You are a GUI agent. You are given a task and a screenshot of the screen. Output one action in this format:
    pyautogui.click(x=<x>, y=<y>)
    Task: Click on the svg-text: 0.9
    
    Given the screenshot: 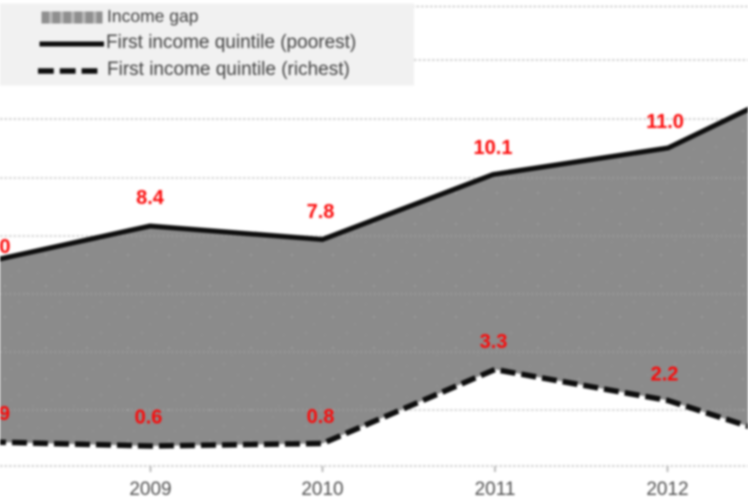 What is the action you would take?
    pyautogui.click(x=5, y=414)
    